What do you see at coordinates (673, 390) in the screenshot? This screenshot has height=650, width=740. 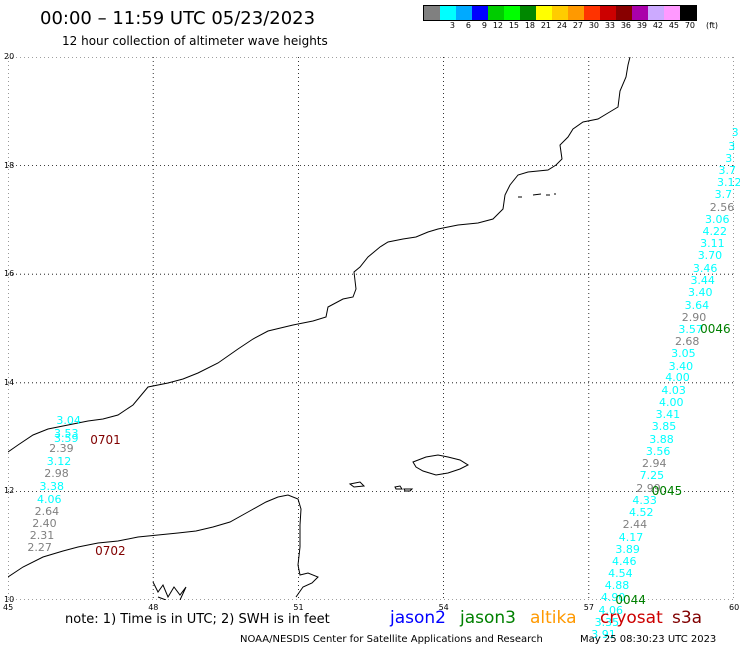 I see `wave-height-label: 4.03` at bounding box center [673, 390].